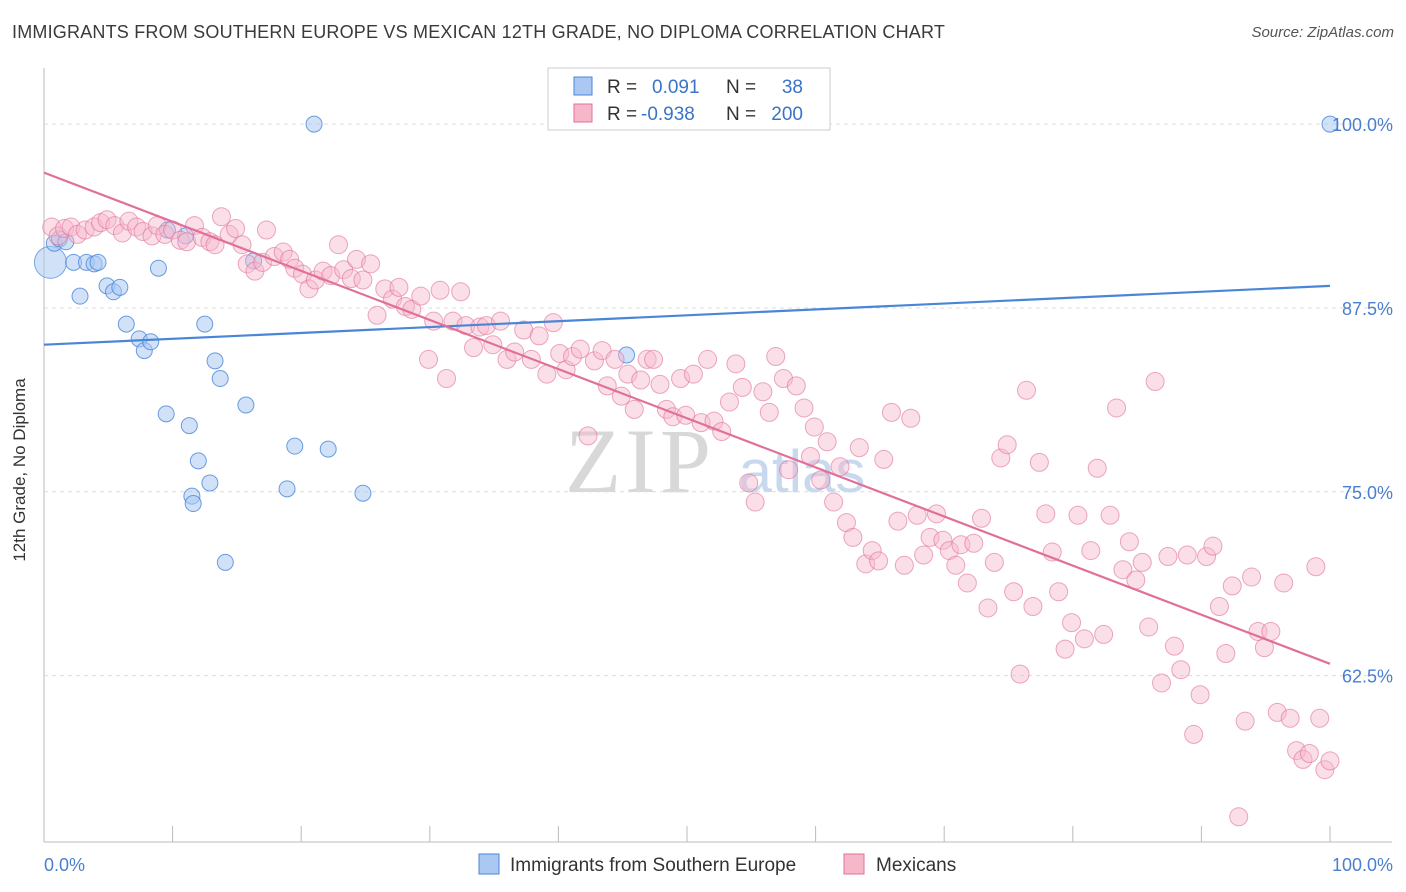  Describe the element at coordinates (622, 114) in the screenshot. I see `legend-r-label-pink: R =` at that location.